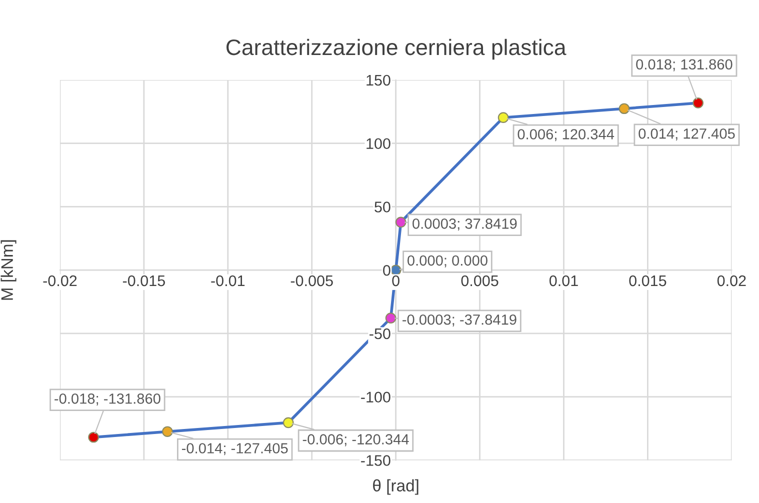  Describe the element at coordinates (382, 207) in the screenshot. I see `y-tick-label: 50` at that location.